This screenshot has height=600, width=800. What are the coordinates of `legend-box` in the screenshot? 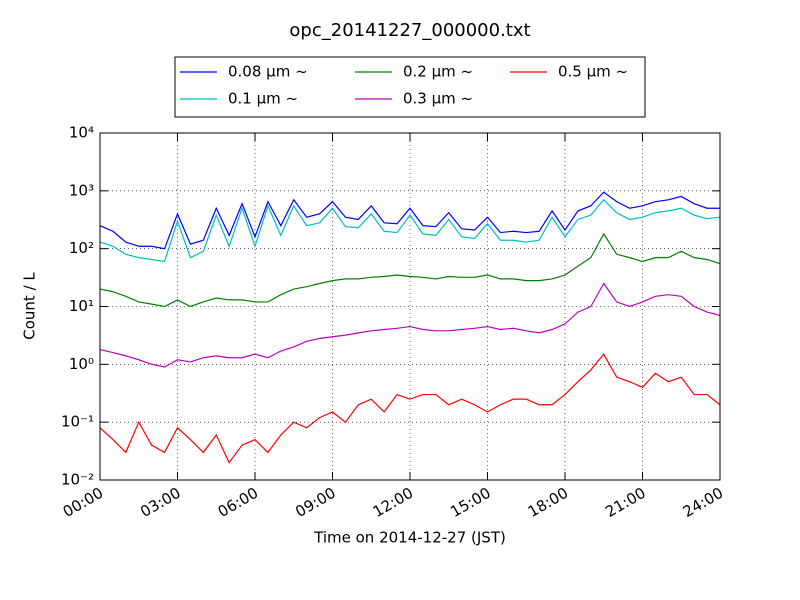 It's located at (410, 87).